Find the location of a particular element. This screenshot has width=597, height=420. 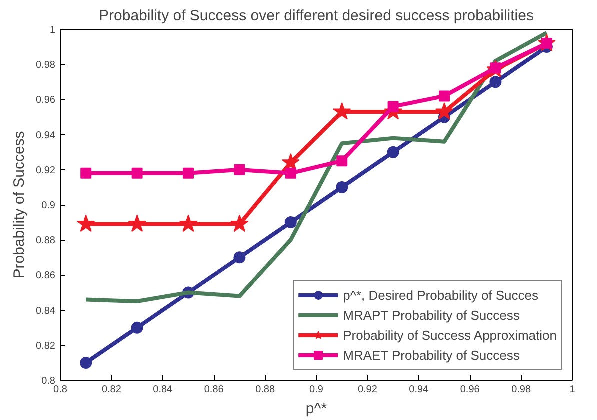

x-axis-title: p^* is located at coordinates (317, 409).